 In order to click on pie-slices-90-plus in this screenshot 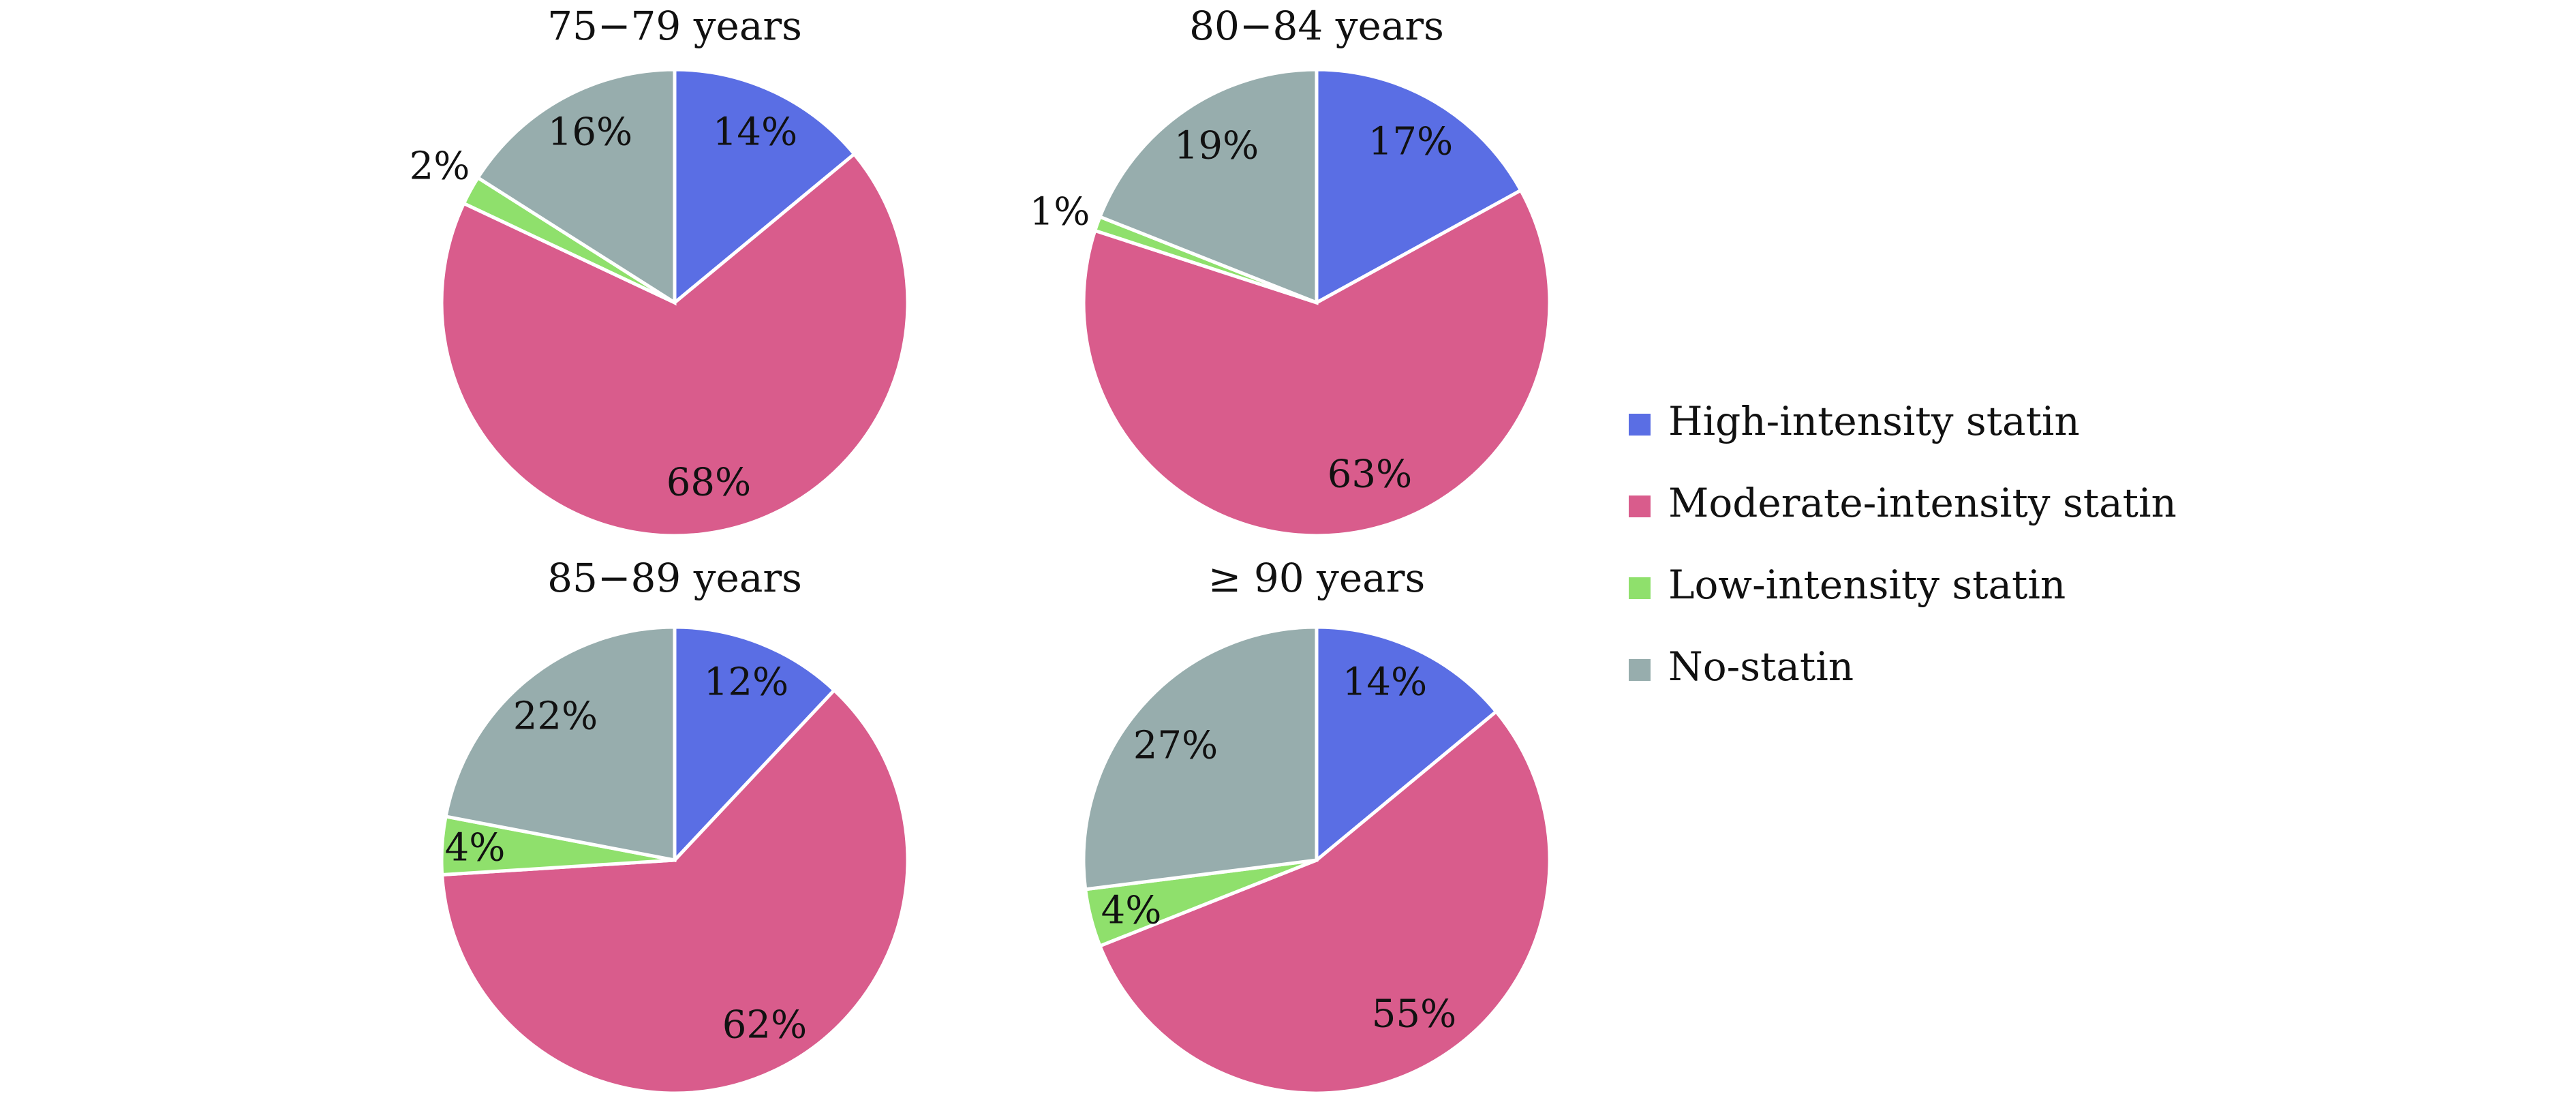, I will do `click(1317, 860)`.